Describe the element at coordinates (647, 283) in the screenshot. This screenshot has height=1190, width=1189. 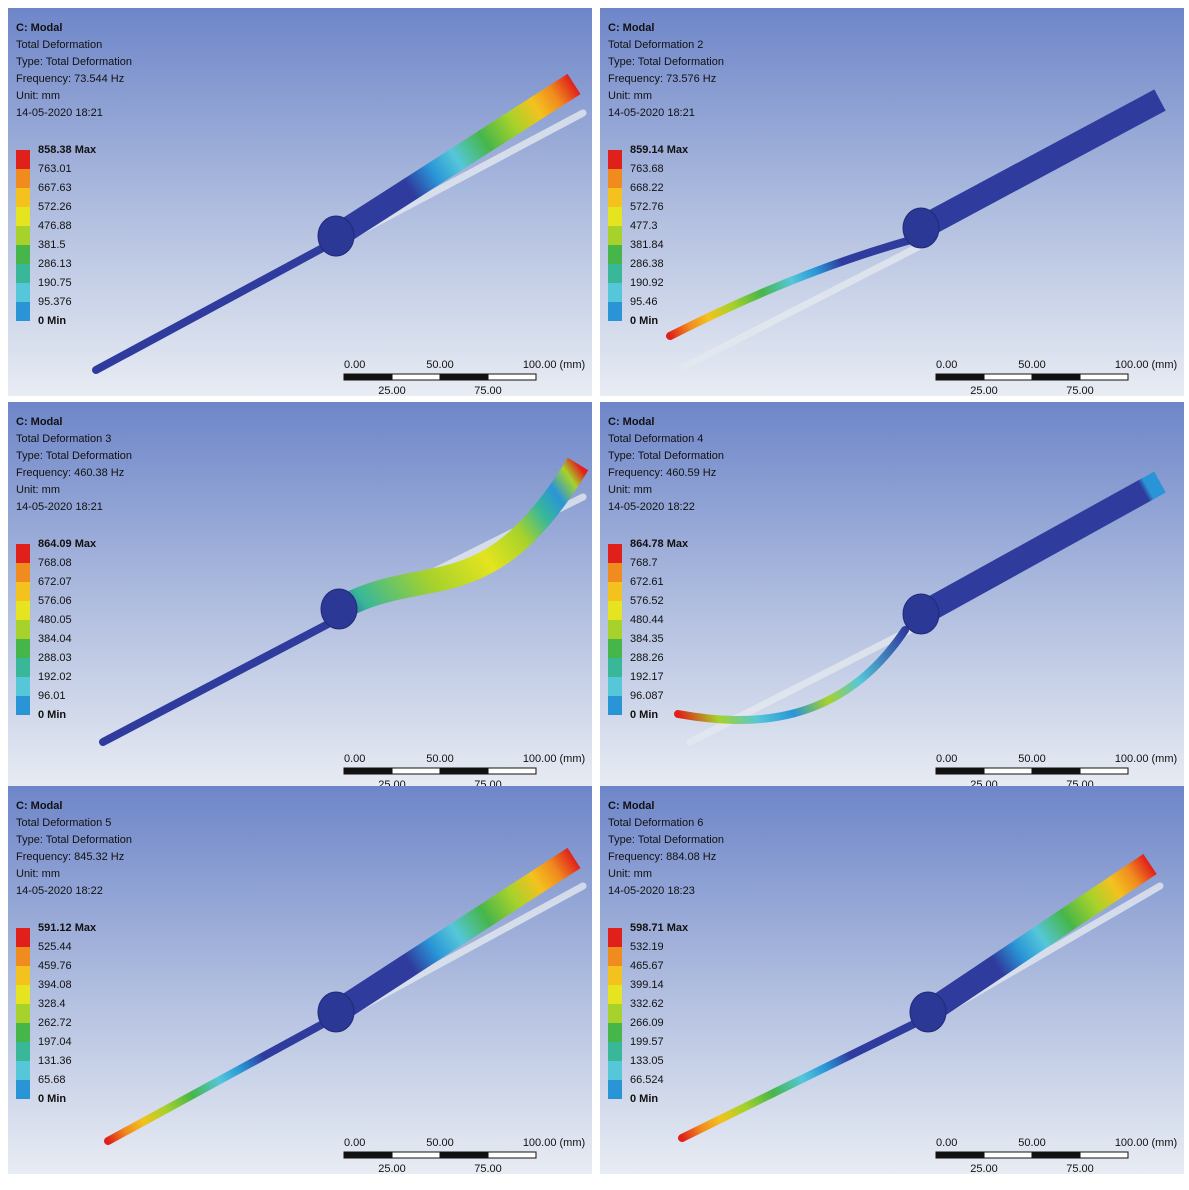
I see `legend-label: 190.92` at that location.